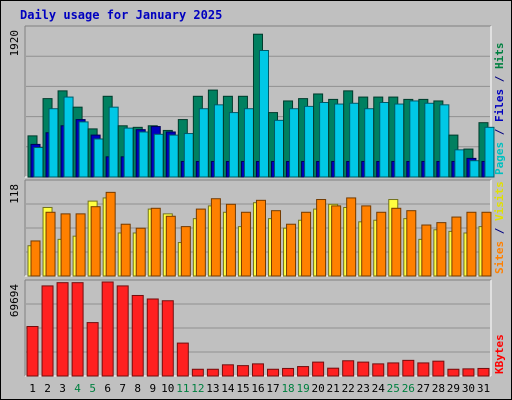 Image resolution: width=512 pixels, height=400 pixels. I want to click on legend-entry: KBytes, so click(499, 354).